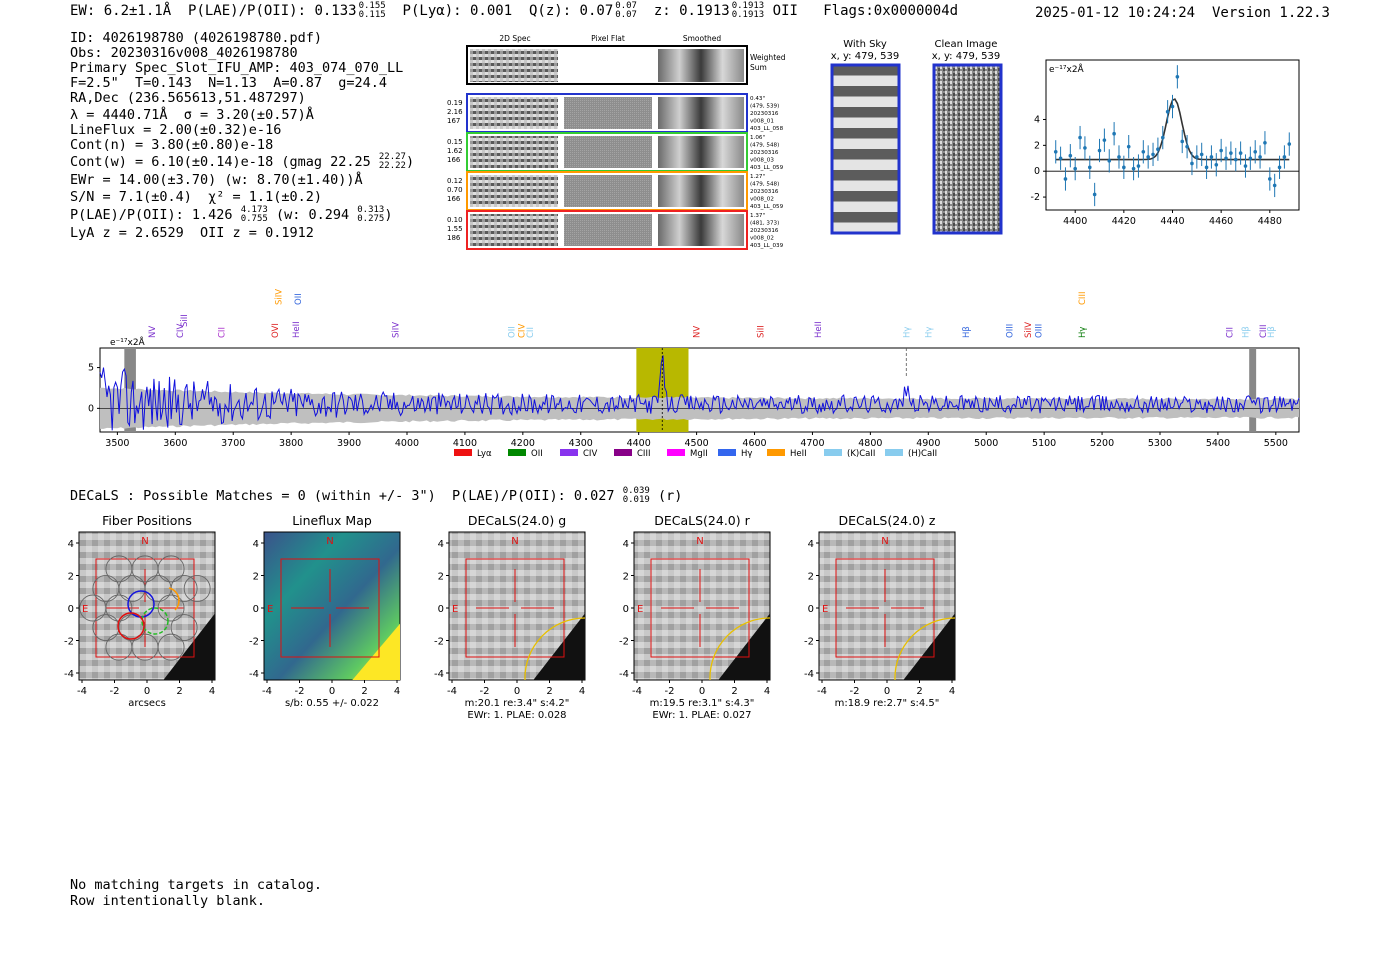  Describe the element at coordinates (966, 44) in the screenshot. I see `cleanimage-title: Clean Image` at that location.